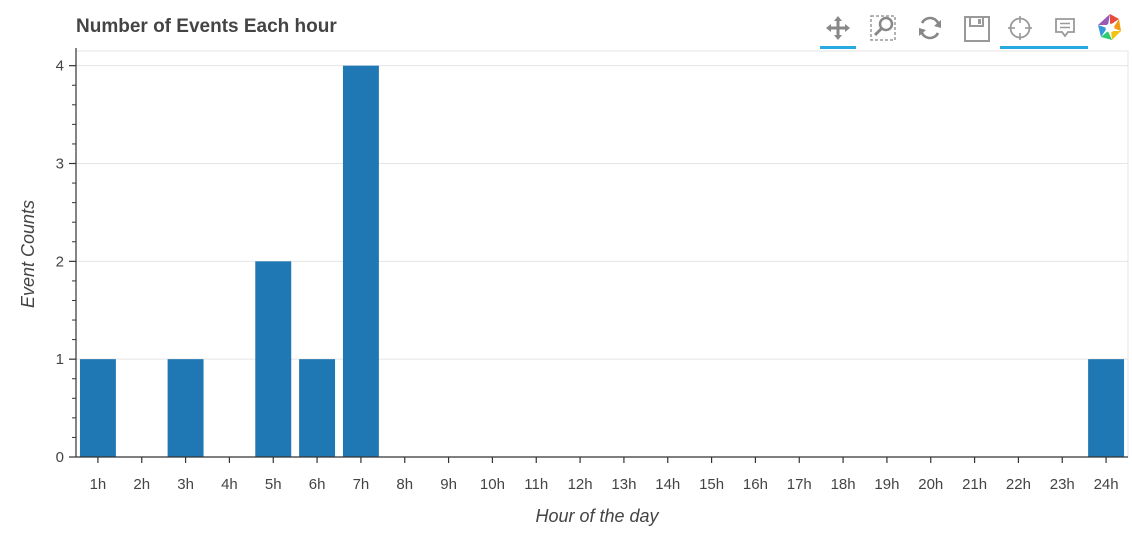 The image size is (1132, 535). Describe the element at coordinates (623, 484) in the screenshot. I see `x-tick-label-13h: 13h` at that location.